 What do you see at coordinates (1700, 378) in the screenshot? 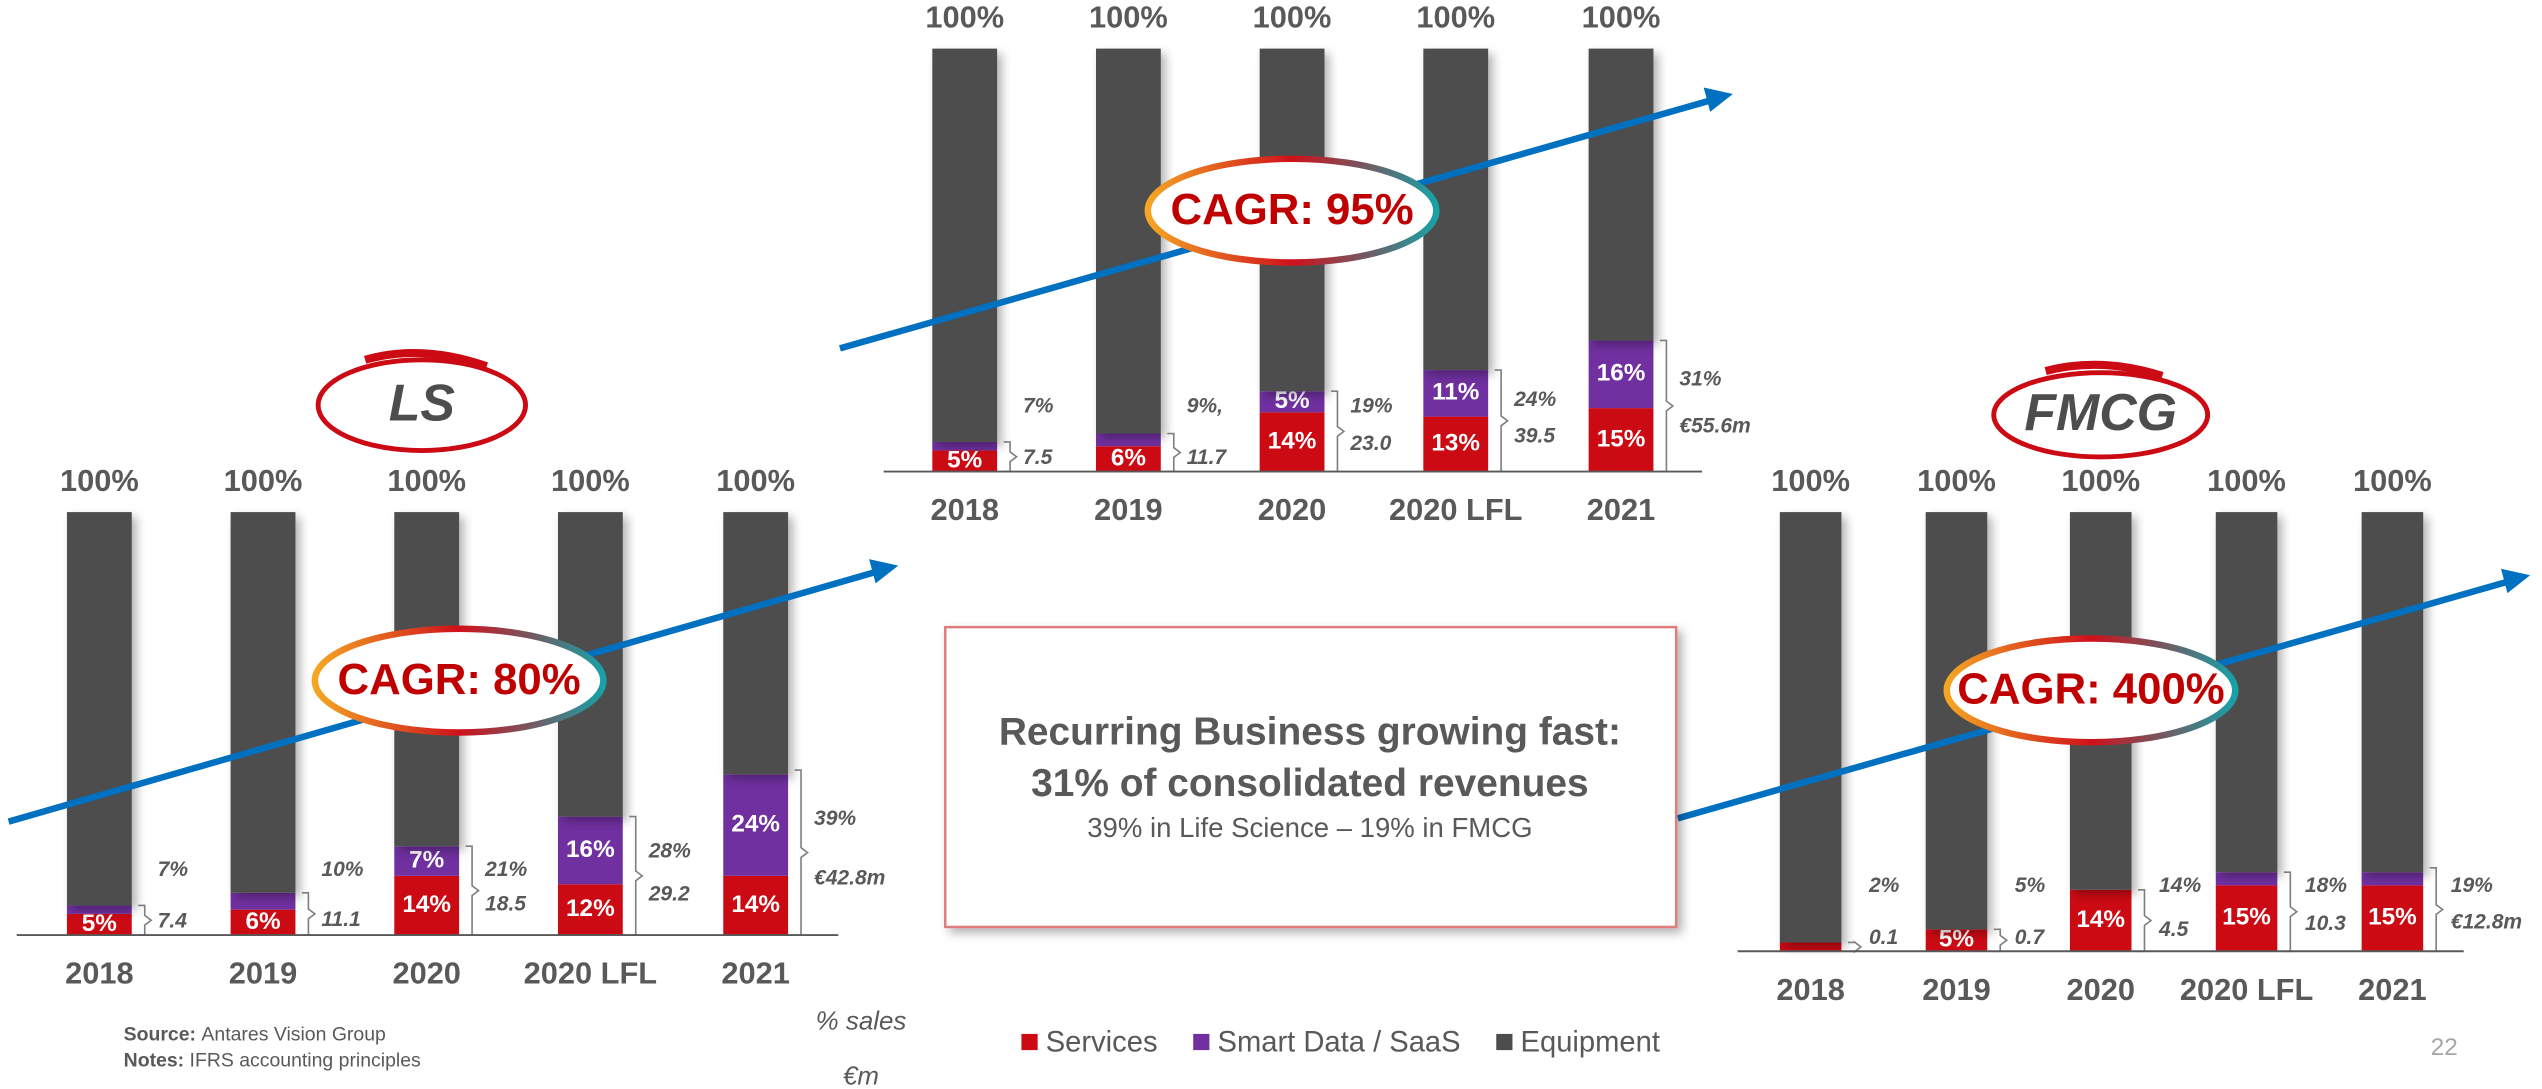
I see `recurring-label: 31%` at bounding box center [1700, 378].